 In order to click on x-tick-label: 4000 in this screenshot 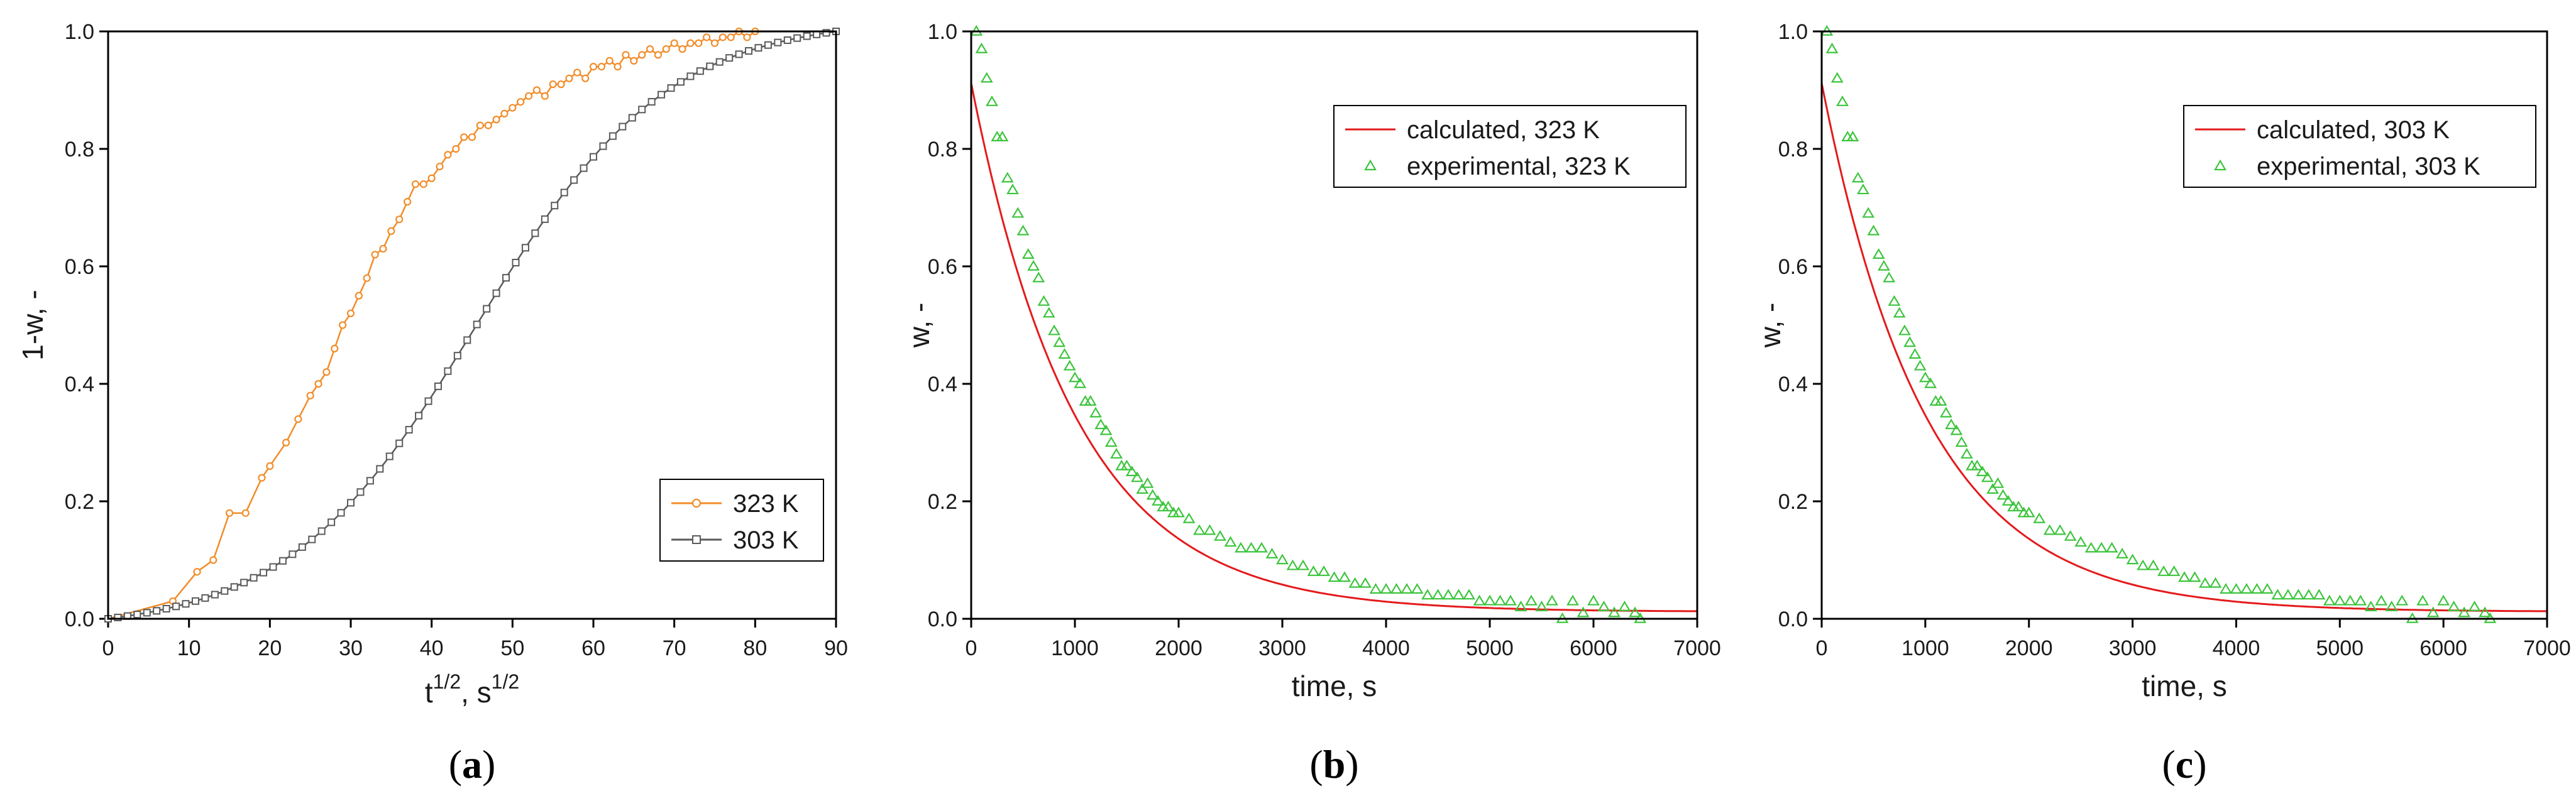, I will do `click(1386, 648)`.